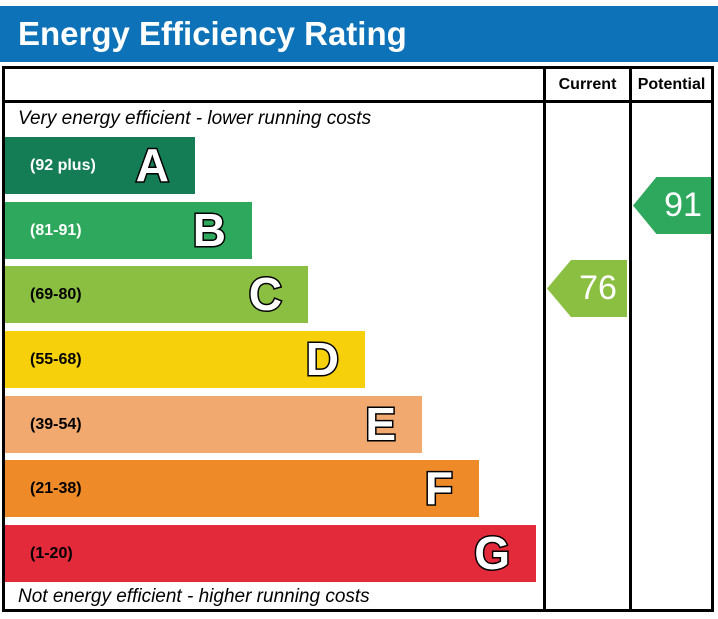 Image resolution: width=718 pixels, height=619 pixels. I want to click on potential-rating-value: 91, so click(683, 205).